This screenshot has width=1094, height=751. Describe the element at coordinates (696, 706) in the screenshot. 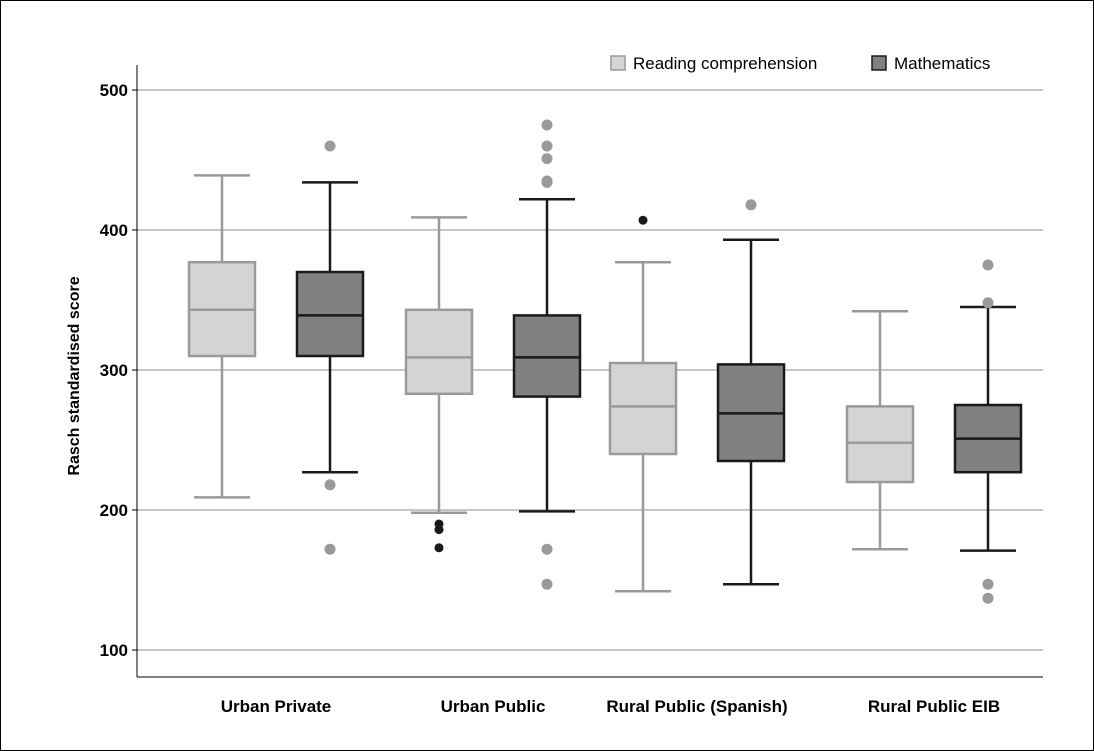

I see `x-category-label: Rural Public (Spanish)` at that location.